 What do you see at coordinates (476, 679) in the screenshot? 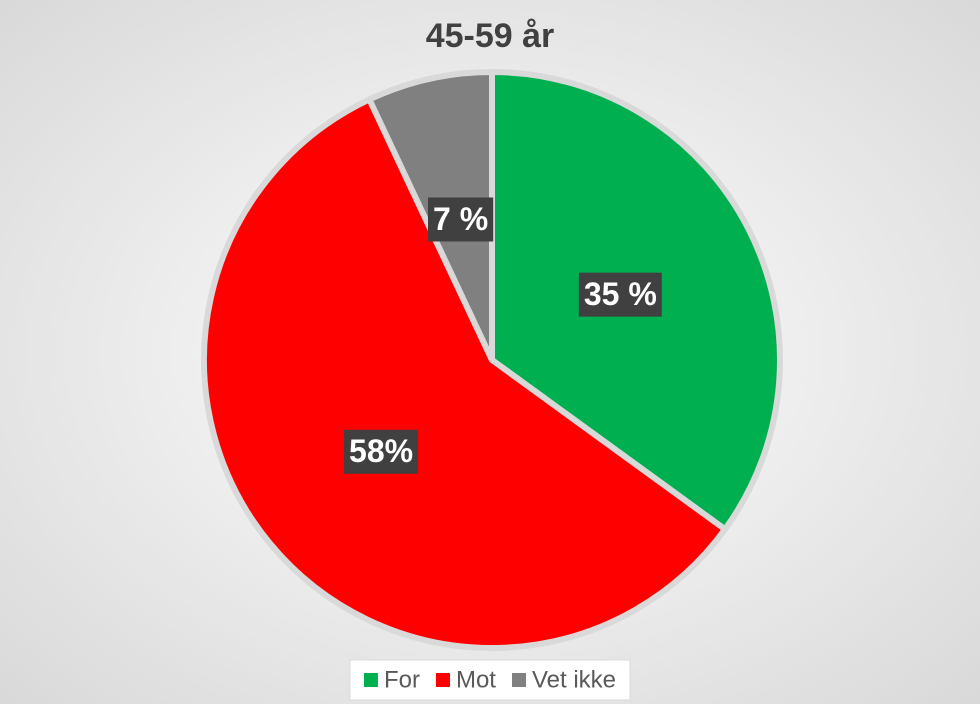
I see `legend-label: Mot` at bounding box center [476, 679].